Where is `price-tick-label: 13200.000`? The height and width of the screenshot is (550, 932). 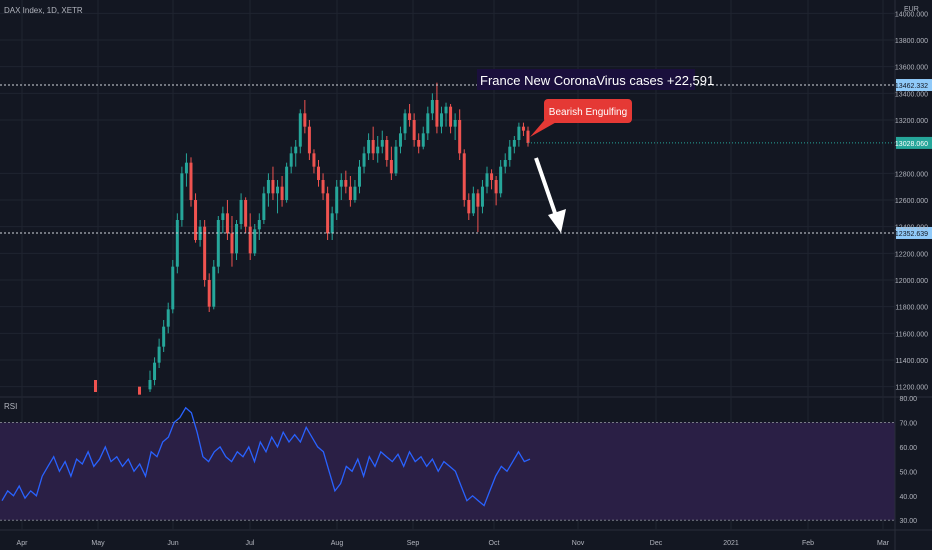 price-tick-label: 13200.000 is located at coordinates (911, 121).